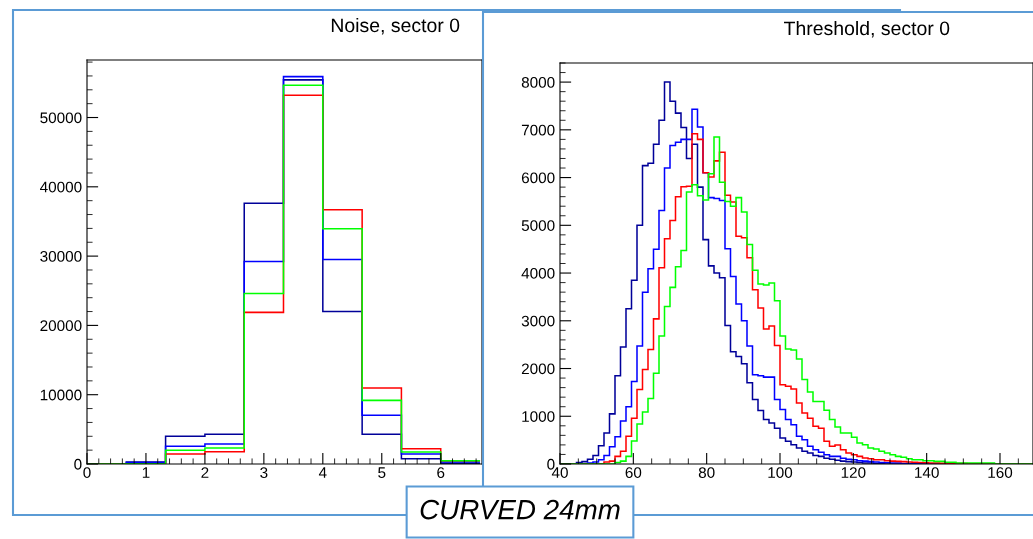 The height and width of the screenshot is (539, 1033). What do you see at coordinates (382, 472) in the screenshot?
I see `x-tick-label: 5` at bounding box center [382, 472].